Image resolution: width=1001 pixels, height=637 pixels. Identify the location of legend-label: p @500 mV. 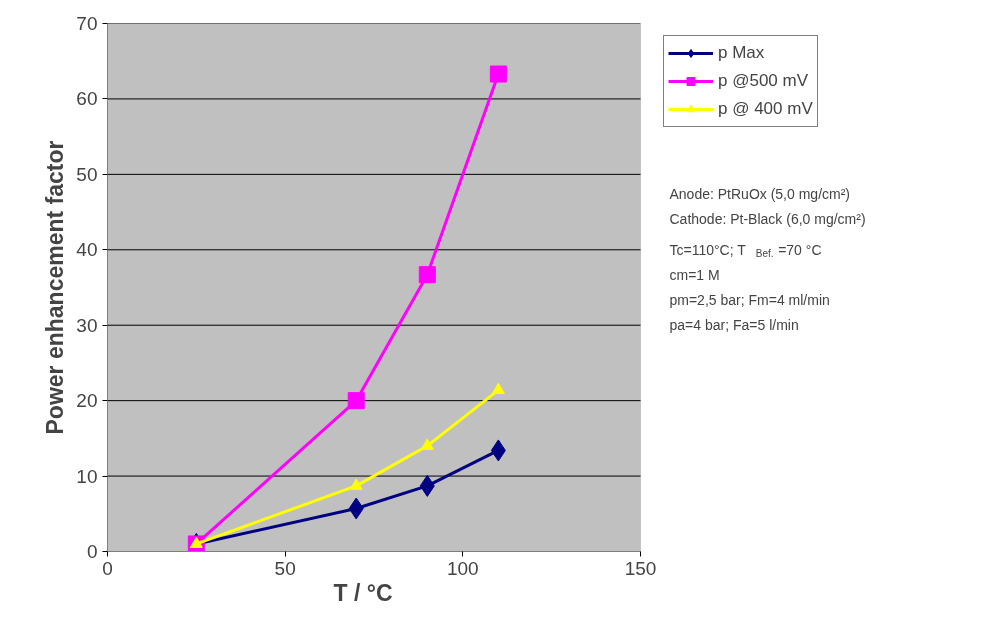
(763, 81).